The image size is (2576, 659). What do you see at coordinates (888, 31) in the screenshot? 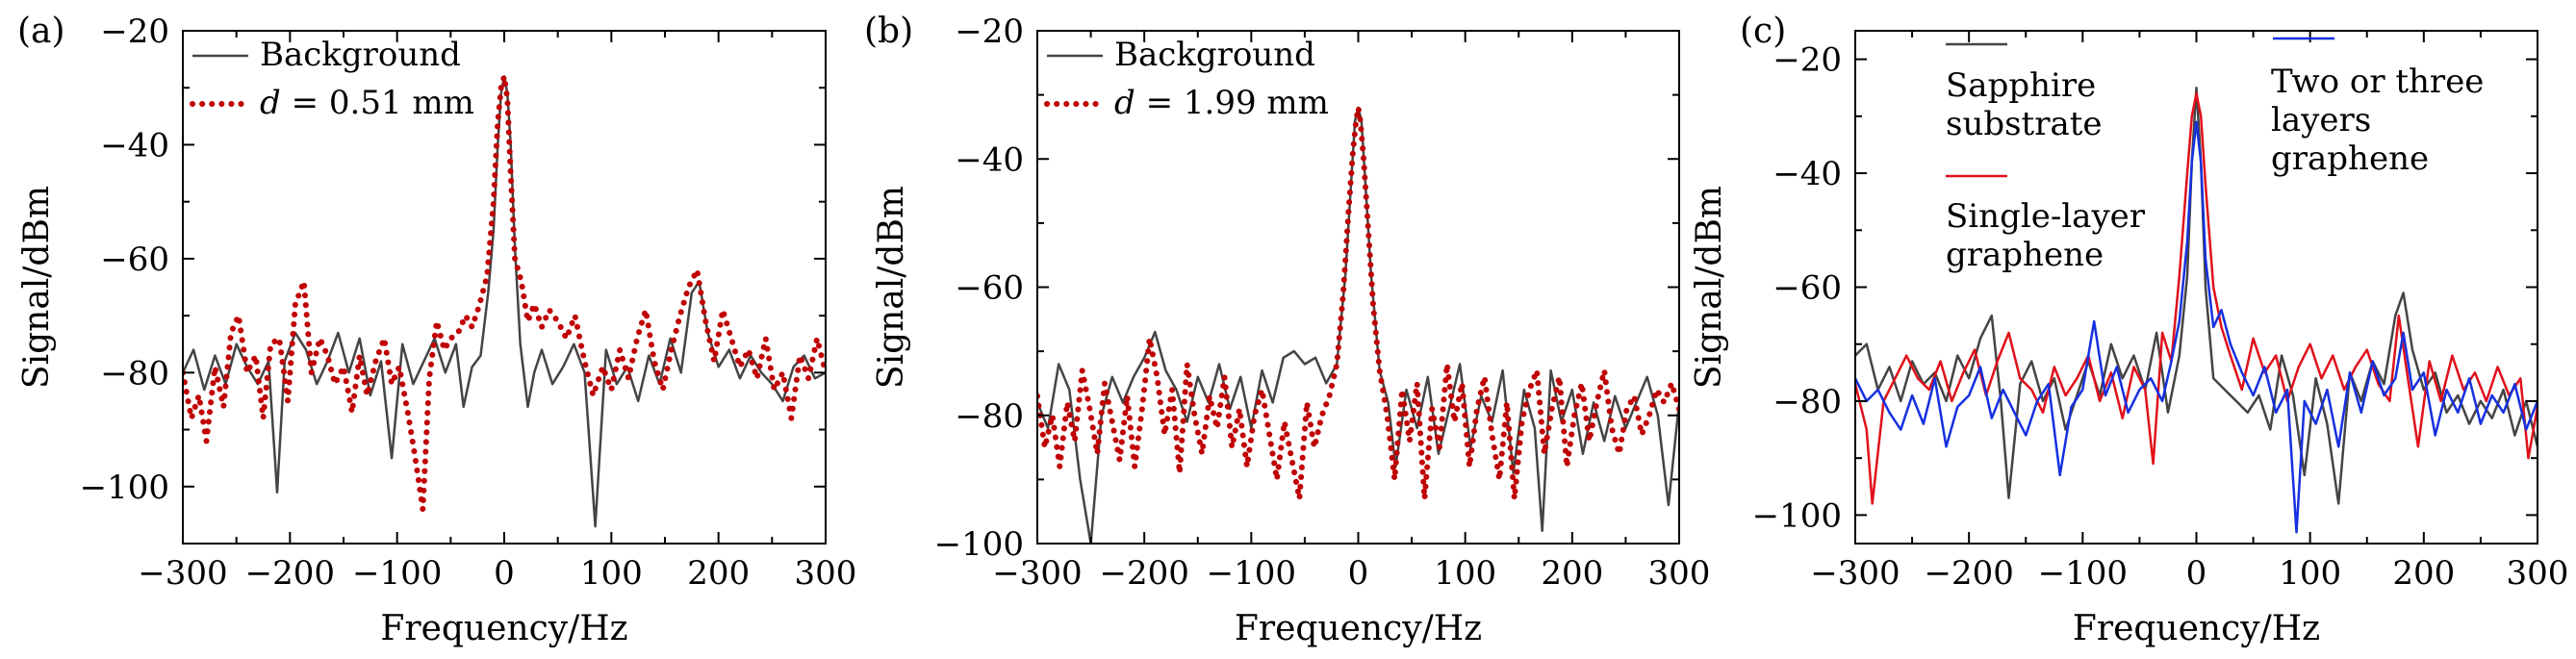
I see `panel-label: (b)` at bounding box center [888, 31].